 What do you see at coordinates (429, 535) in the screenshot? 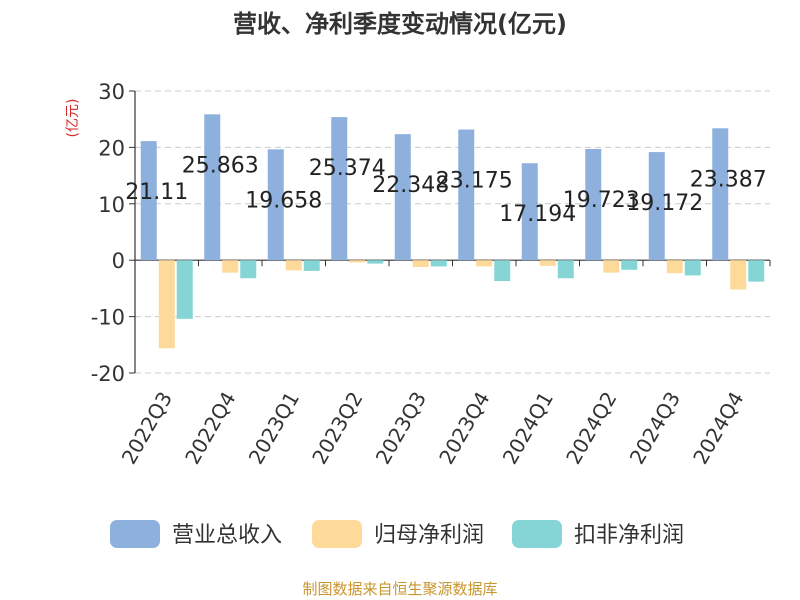
I see `legend-label: 归母净利润` at bounding box center [429, 535].